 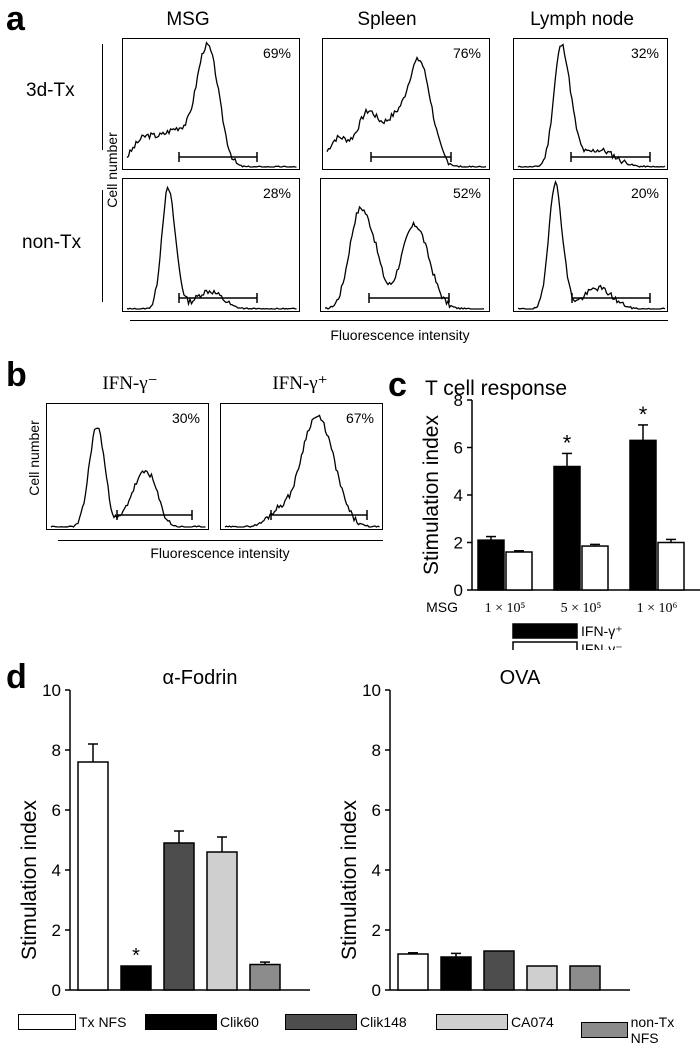 I want to click on histogram-a-3dtx-msg: 69%, so click(x=211, y=104).